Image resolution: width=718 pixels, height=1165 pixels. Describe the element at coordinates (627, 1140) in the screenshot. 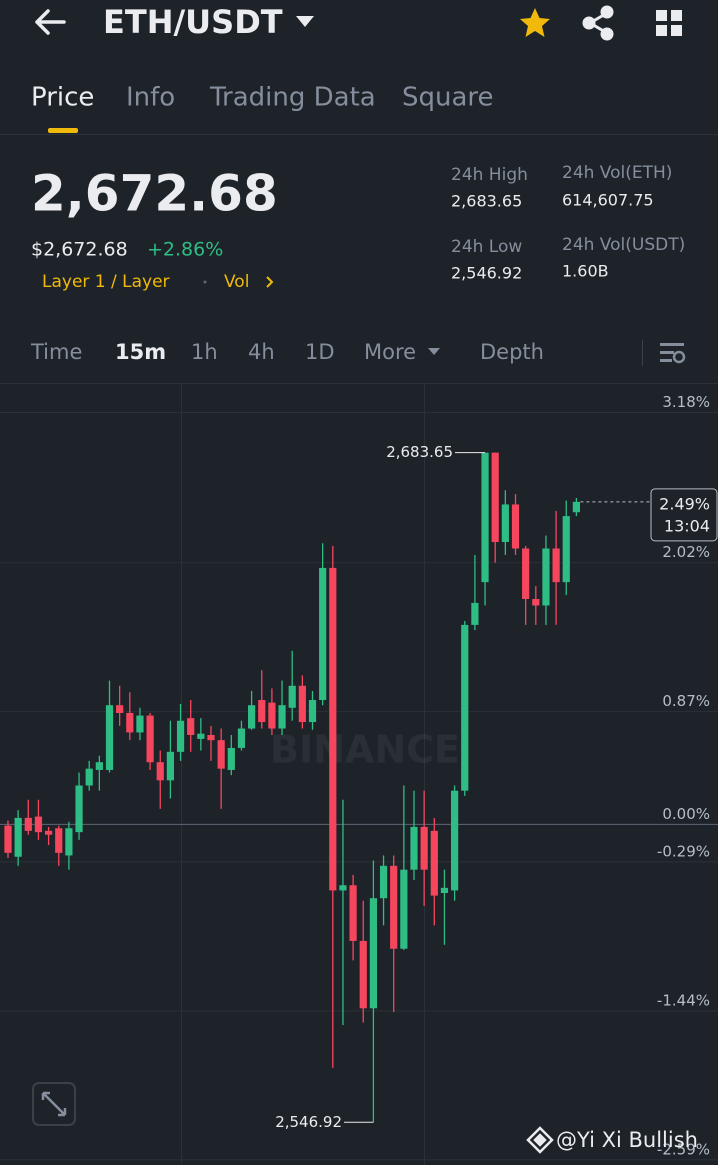

I see `credit: @Yi Xi Bullish` at that location.